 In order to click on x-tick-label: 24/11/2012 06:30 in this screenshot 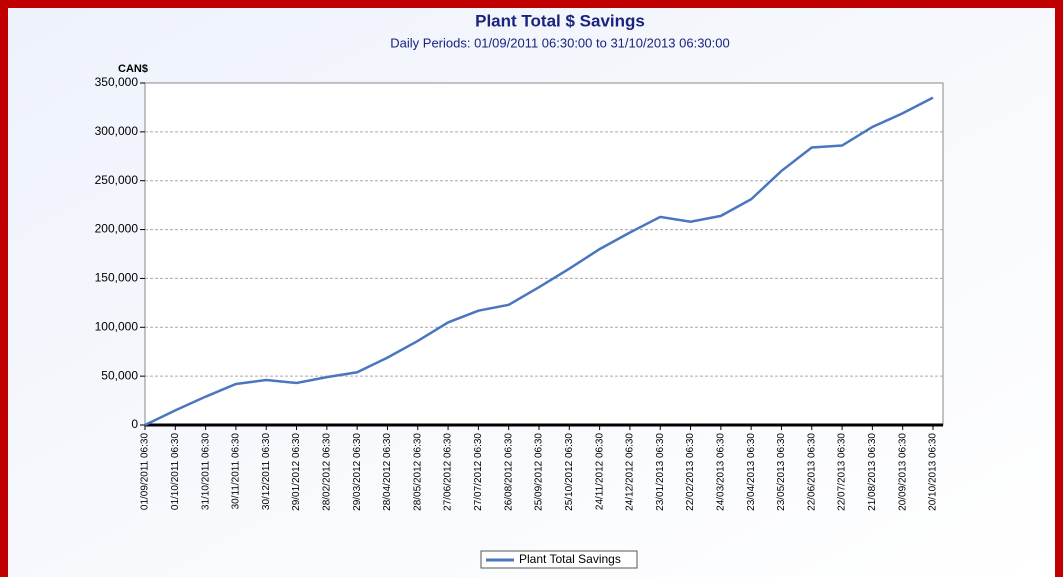, I will do `click(599, 472)`.